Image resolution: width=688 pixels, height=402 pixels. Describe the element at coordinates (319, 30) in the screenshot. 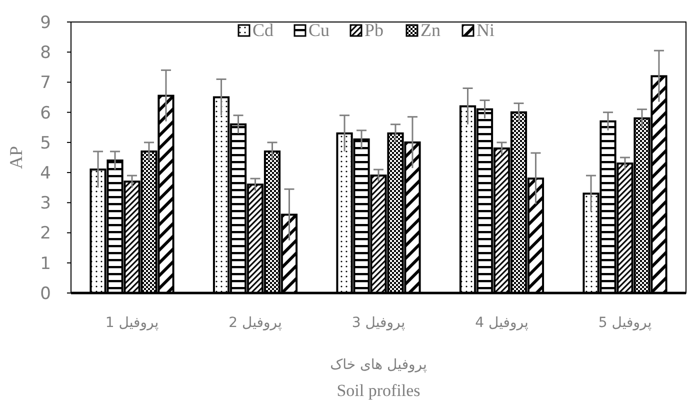

I see `legend-label: Cu` at that location.